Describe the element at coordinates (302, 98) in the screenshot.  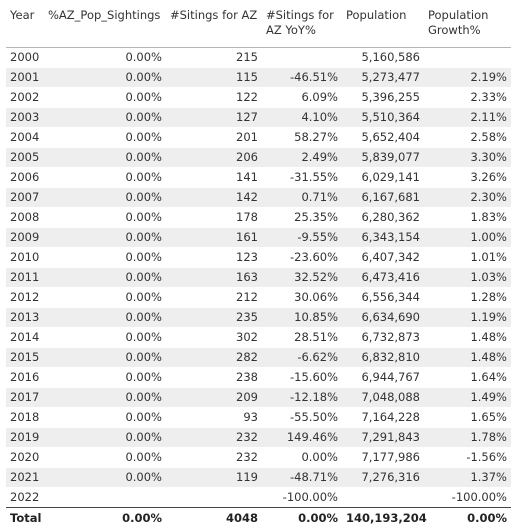
I see `cell-sitings-yoy: 6.09%` at that location.